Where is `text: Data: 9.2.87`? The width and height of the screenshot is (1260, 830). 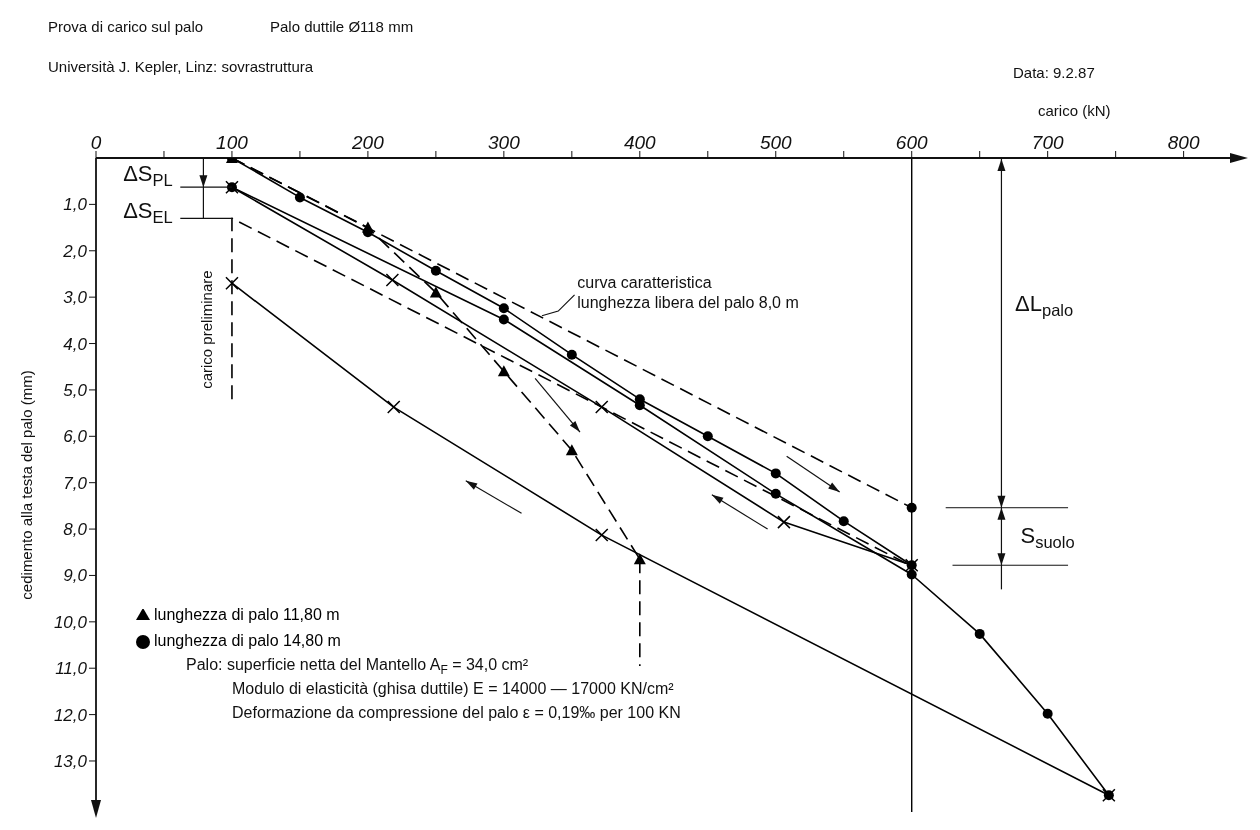 text: Data: 9.2.87 is located at coordinates (1054, 72).